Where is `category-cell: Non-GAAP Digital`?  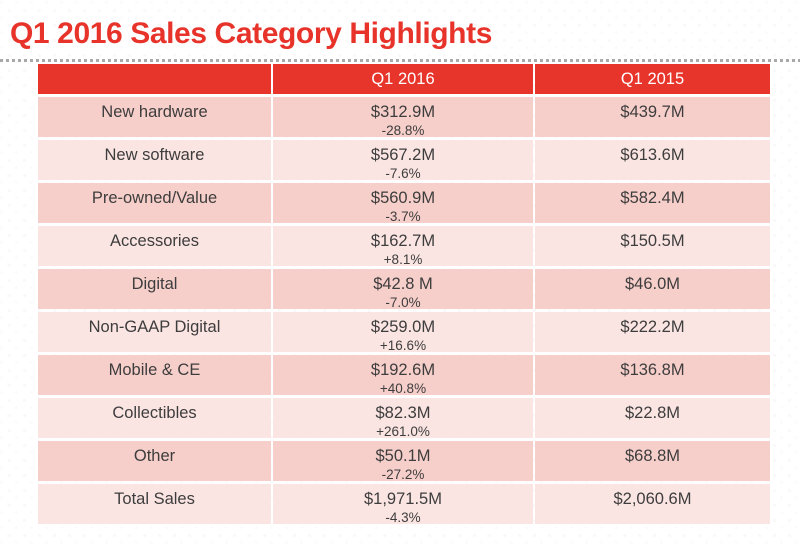 category-cell: Non-GAAP Digital is located at coordinates (154, 332).